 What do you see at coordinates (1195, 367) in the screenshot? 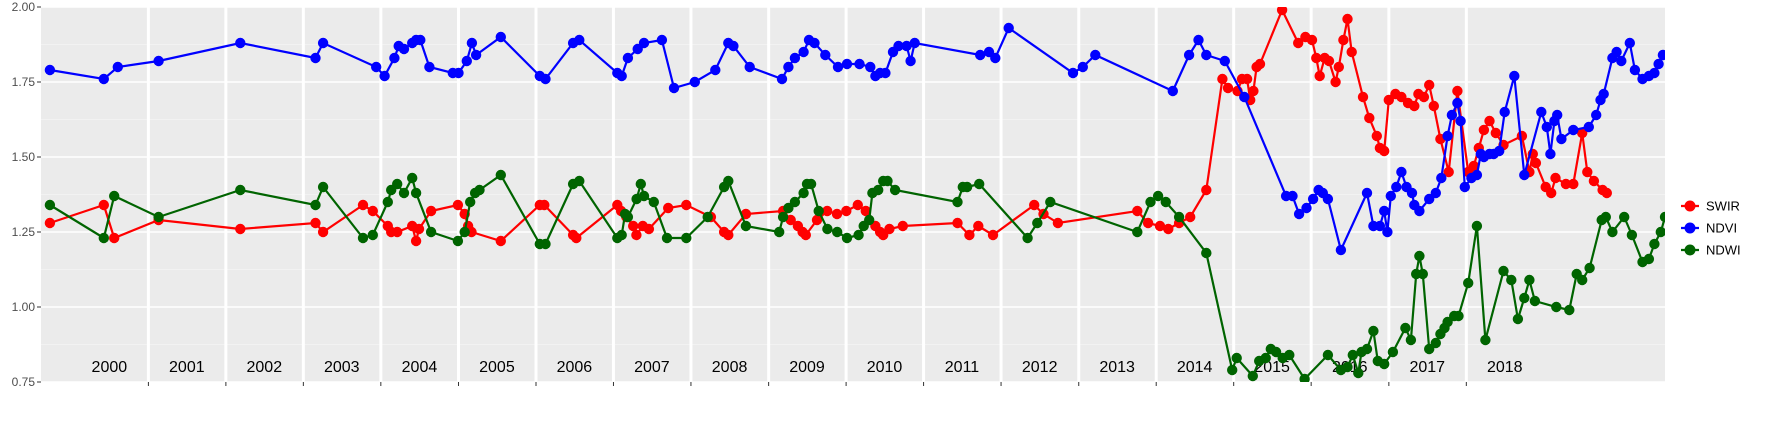
I see `year-label: 2014` at bounding box center [1195, 367].